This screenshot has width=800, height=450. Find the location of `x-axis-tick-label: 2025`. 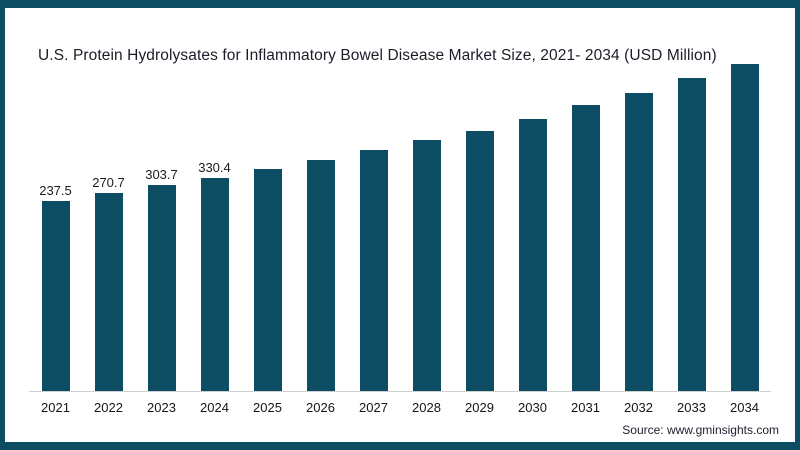

x-axis-tick-label: 2025 is located at coordinates (267, 407).